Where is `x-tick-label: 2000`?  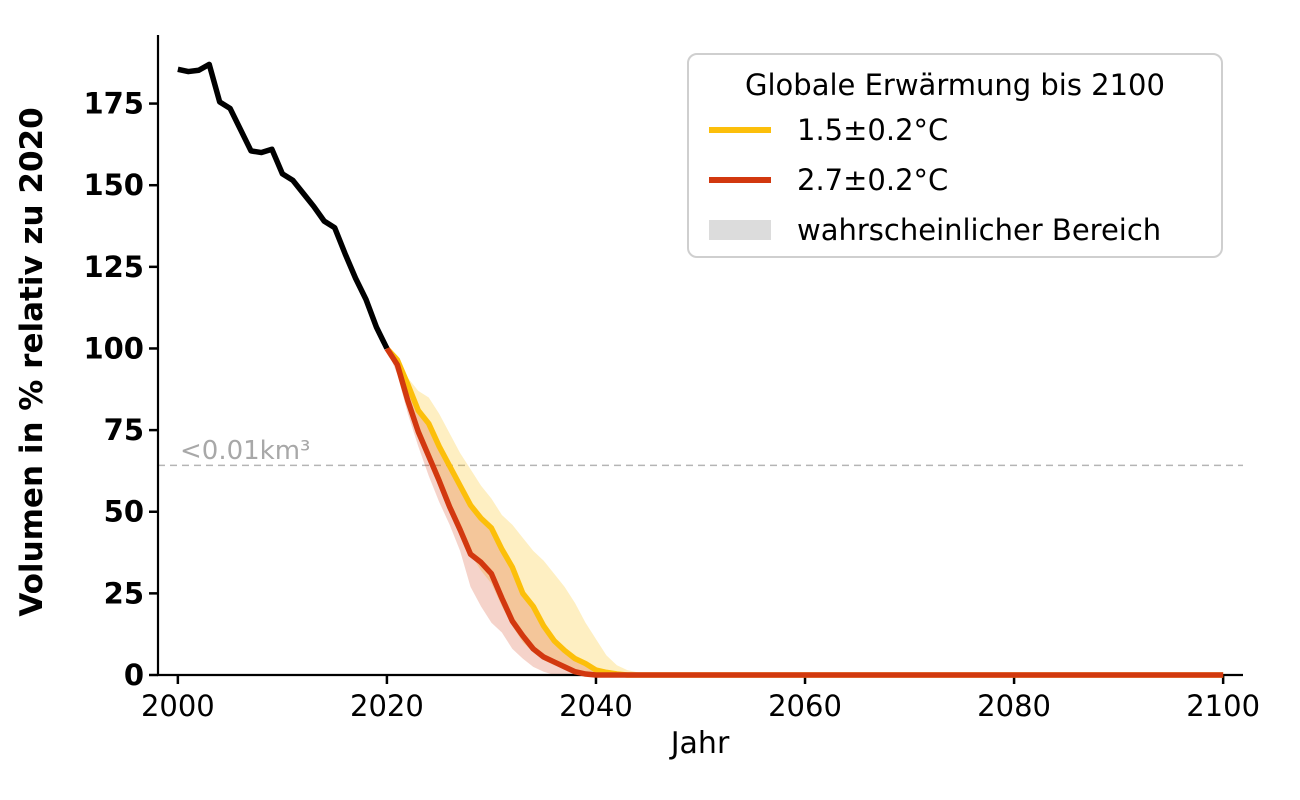
x-tick-label: 2000 is located at coordinates (178, 706).